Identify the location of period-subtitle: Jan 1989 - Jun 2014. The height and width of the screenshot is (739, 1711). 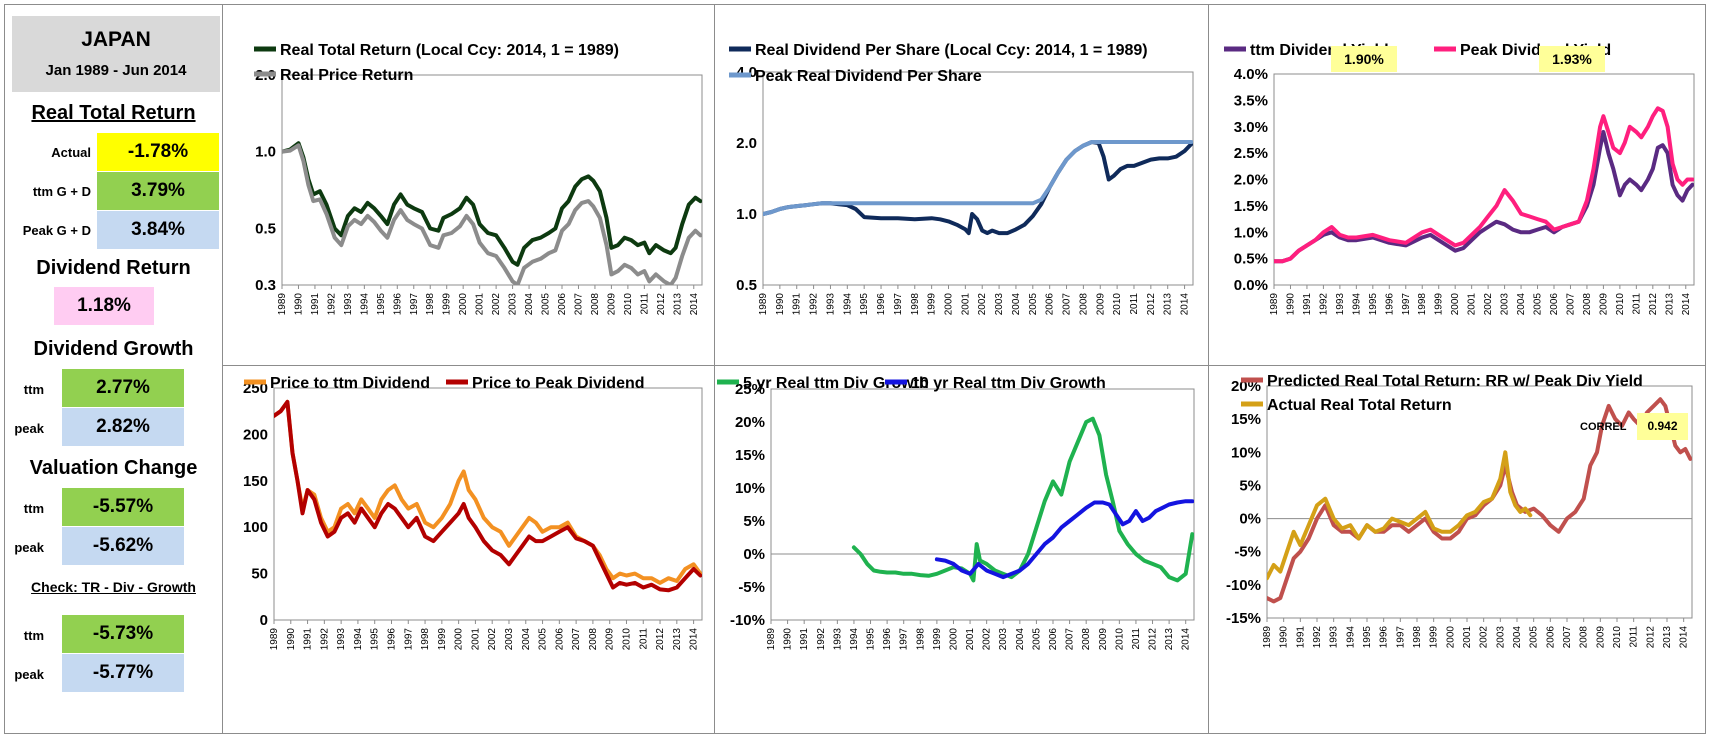
(116, 70).